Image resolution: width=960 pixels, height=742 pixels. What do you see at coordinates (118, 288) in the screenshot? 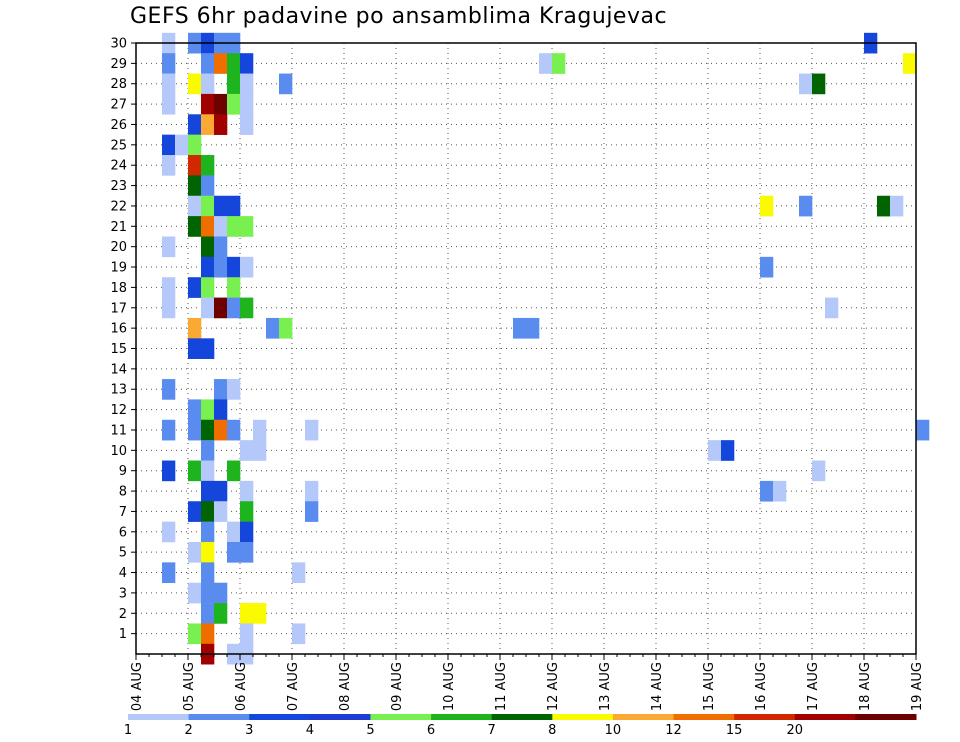
I see `y-tick-label: 18` at bounding box center [118, 288].